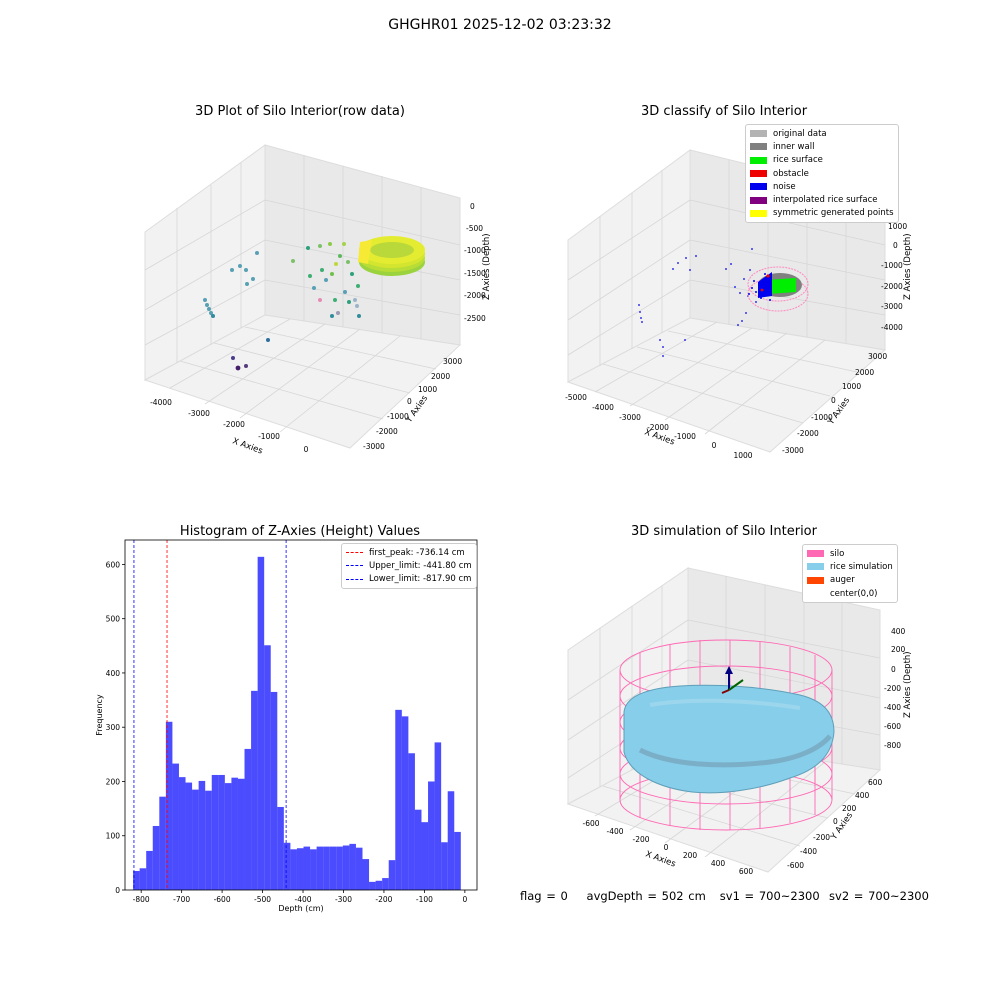  Describe the element at coordinates (892, 306) in the screenshot. I see `classify-ztick: -3000` at that location.